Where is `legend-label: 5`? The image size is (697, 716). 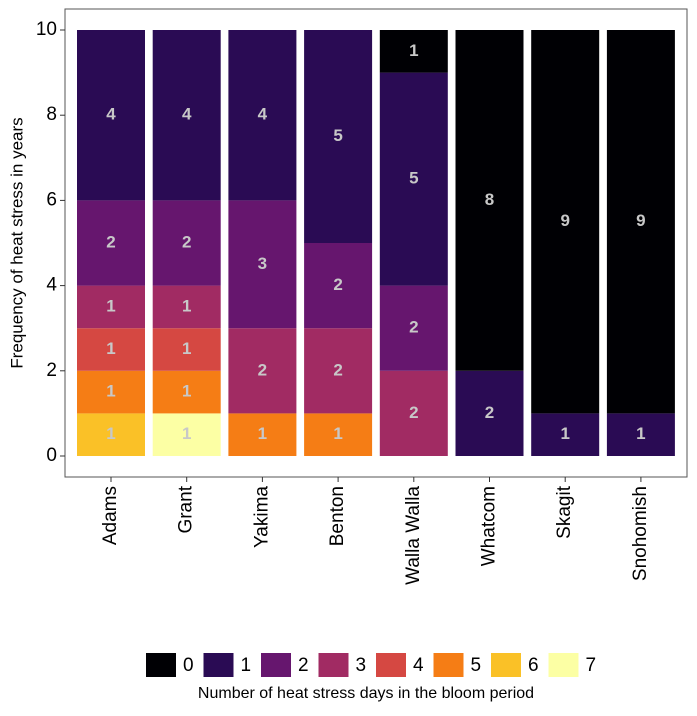 legend-label: 5 is located at coordinates (476, 665).